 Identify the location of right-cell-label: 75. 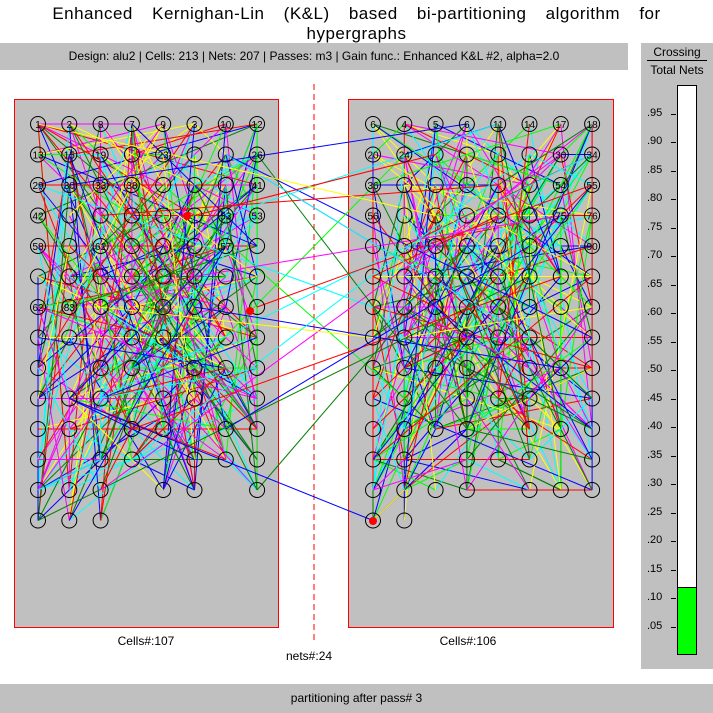
(561, 217).